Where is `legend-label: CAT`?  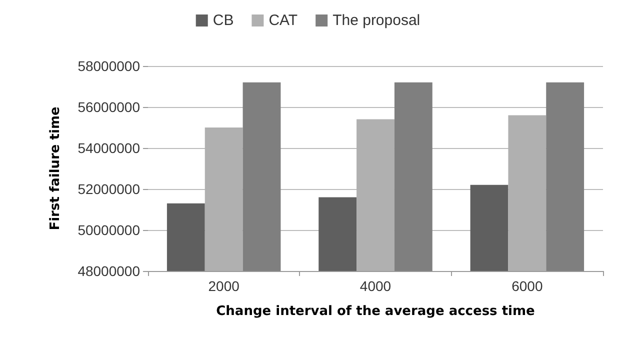 legend-label: CAT is located at coordinates (283, 20).